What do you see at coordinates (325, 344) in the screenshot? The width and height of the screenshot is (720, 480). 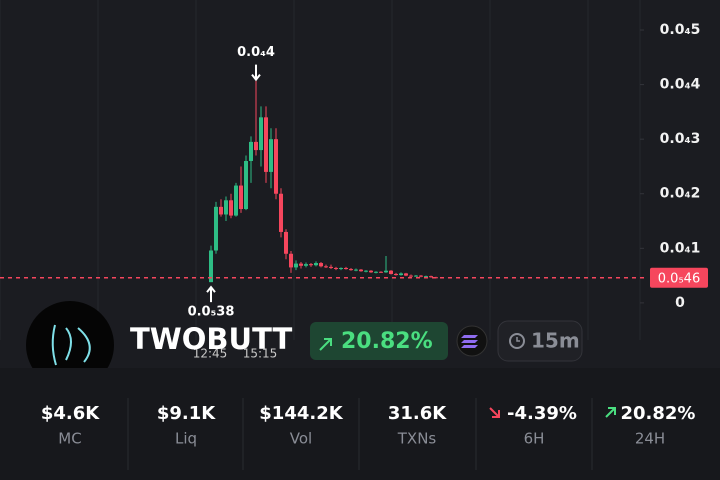 I see `up-arrow-icon` at bounding box center [325, 344].